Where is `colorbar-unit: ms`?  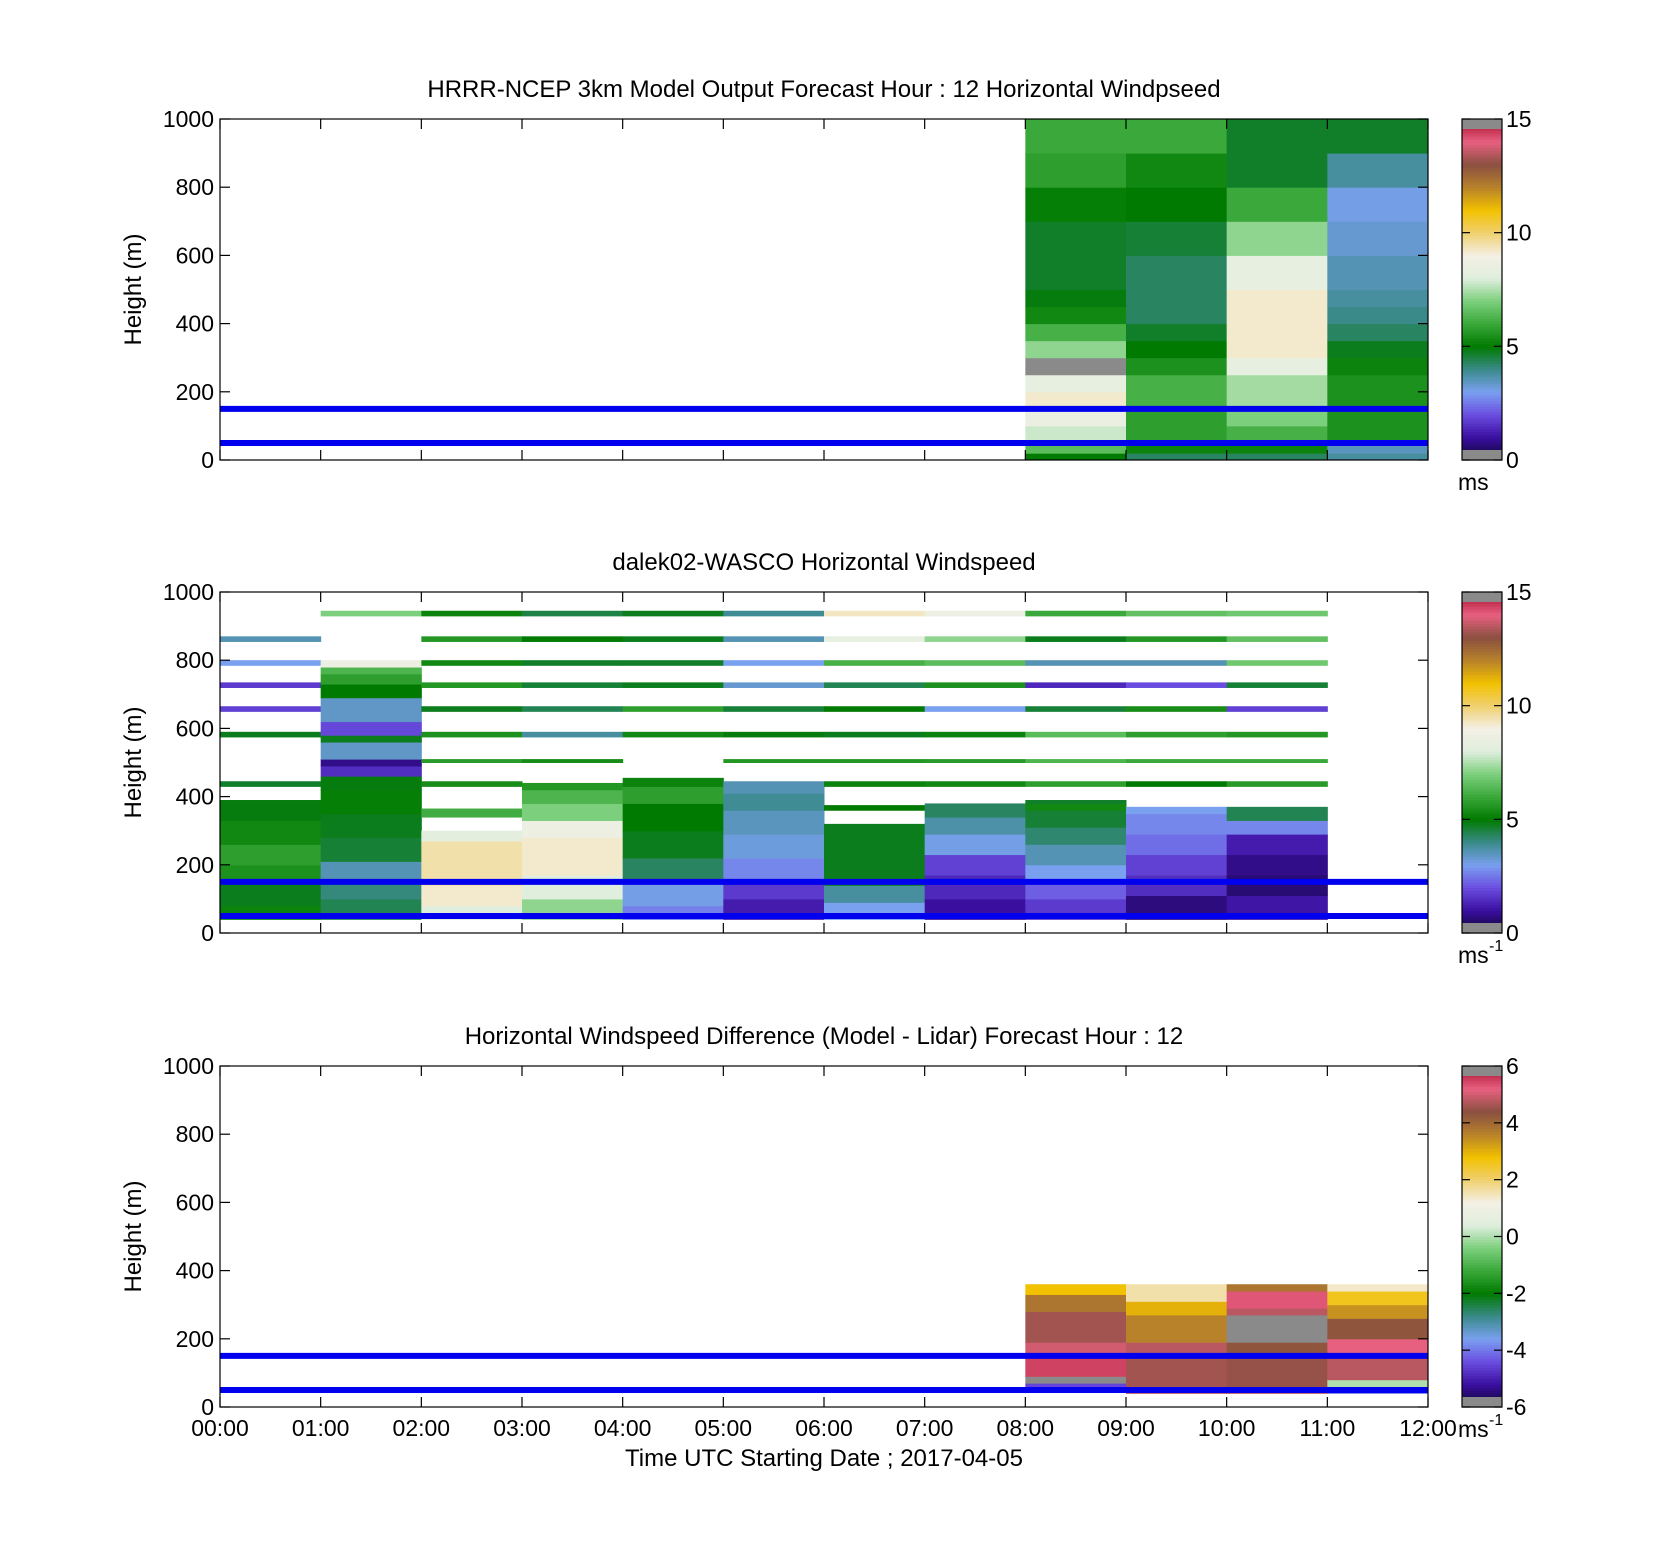
colorbar-unit: ms is located at coordinates (1473, 482).